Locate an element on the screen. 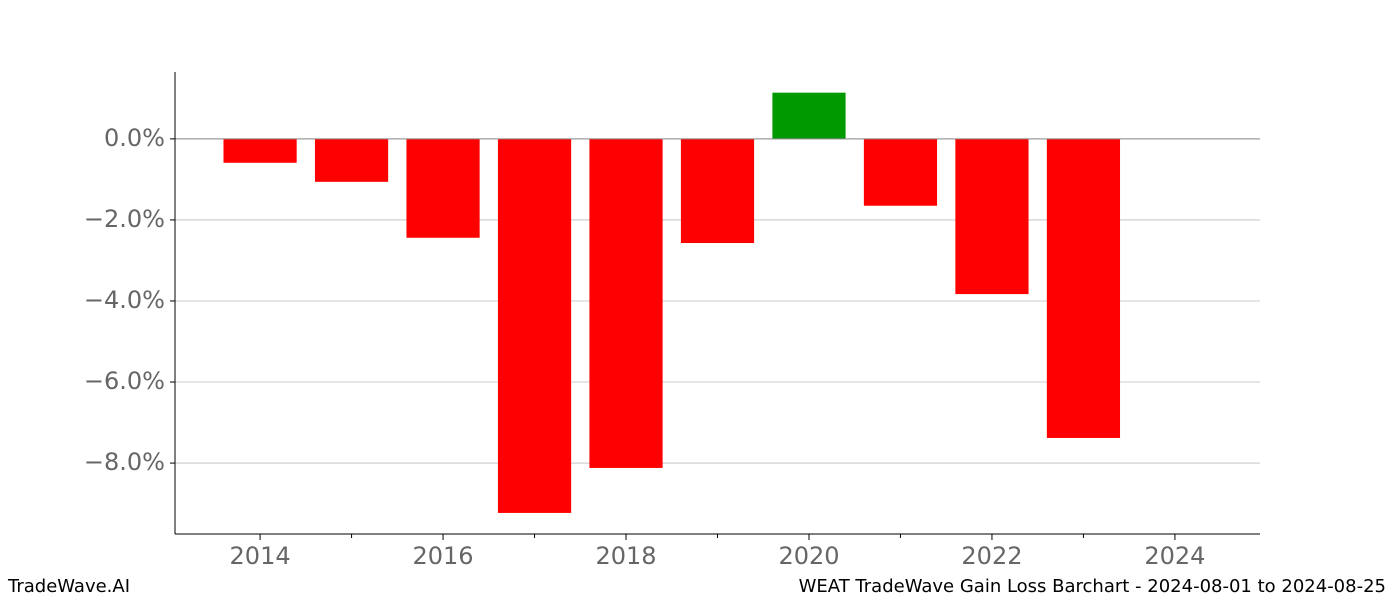  x-tick-label: 2018 is located at coordinates (625, 556).